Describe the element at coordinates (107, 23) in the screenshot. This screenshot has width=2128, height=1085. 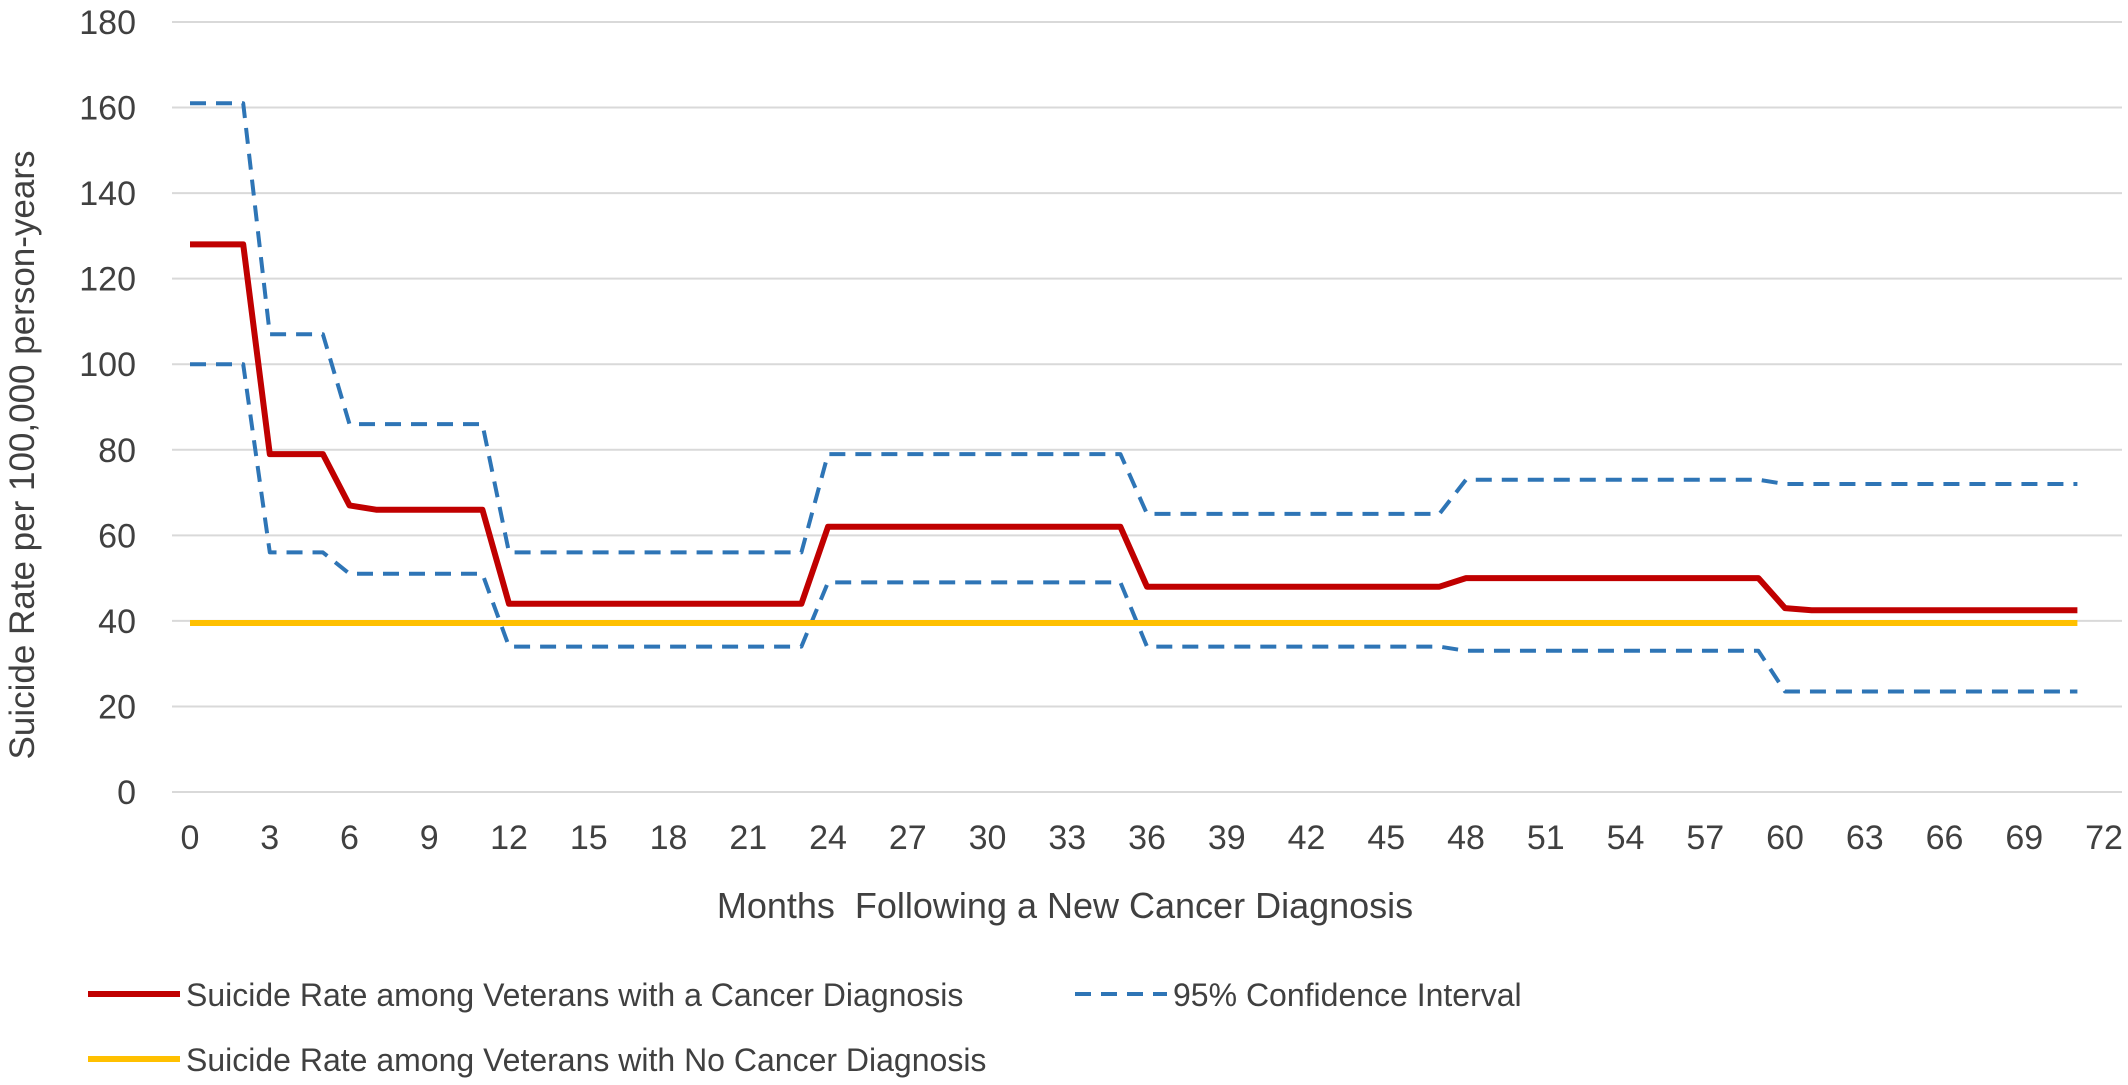
I see `y-tick-label-180: 180` at that location.